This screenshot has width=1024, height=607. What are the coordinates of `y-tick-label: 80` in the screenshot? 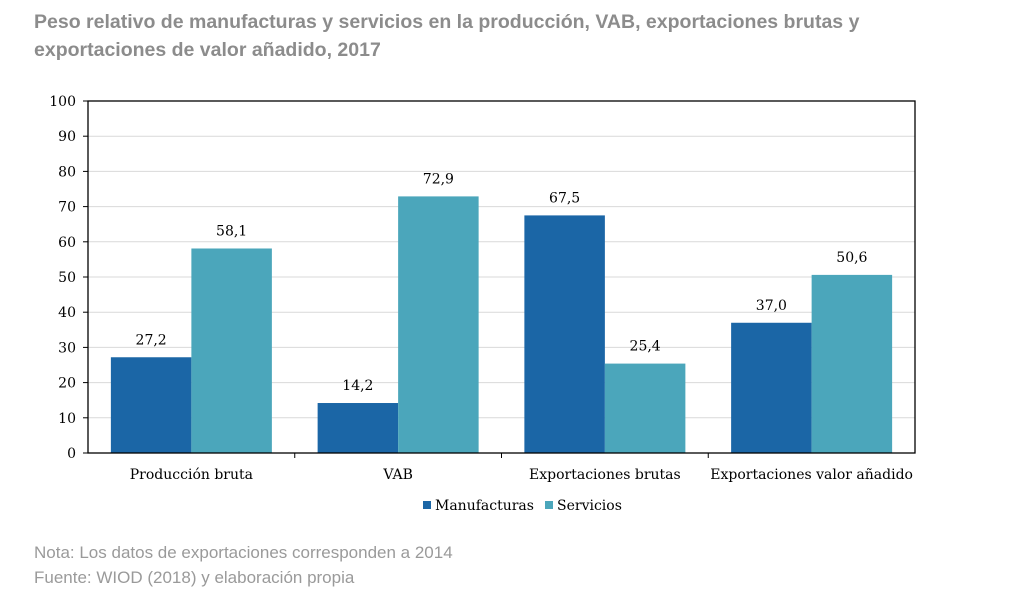 It's located at (67, 172).